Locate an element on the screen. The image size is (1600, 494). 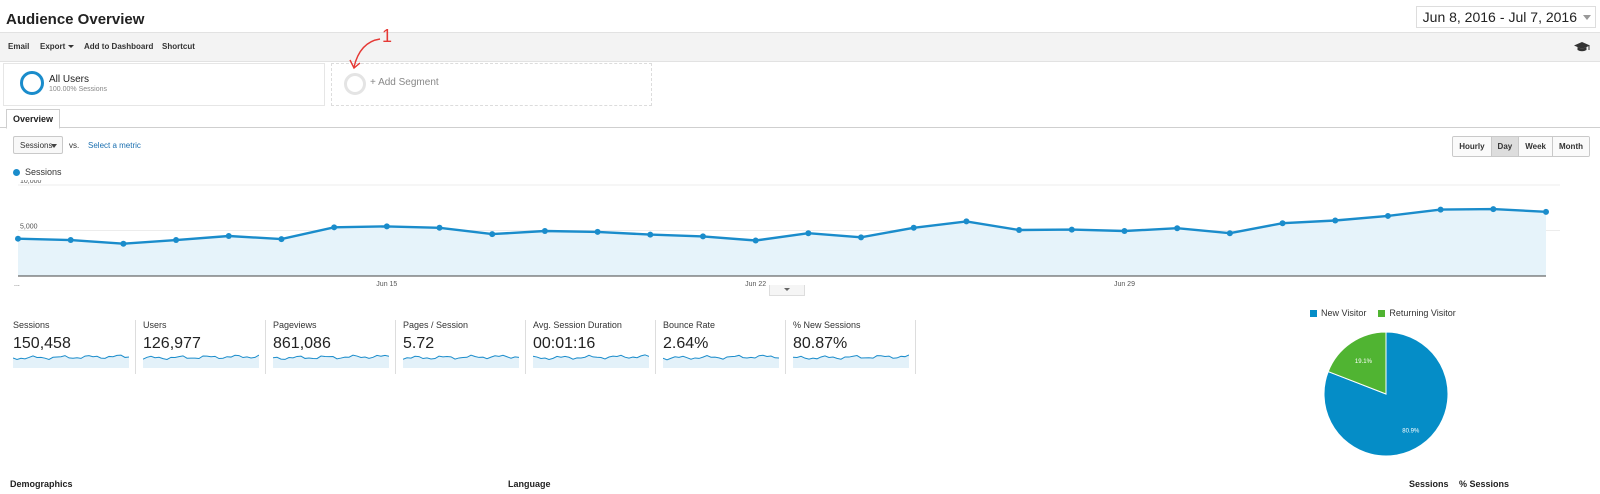
scorecard-pages-session: Pages / Session 5.72 is located at coordinates (462, 347).